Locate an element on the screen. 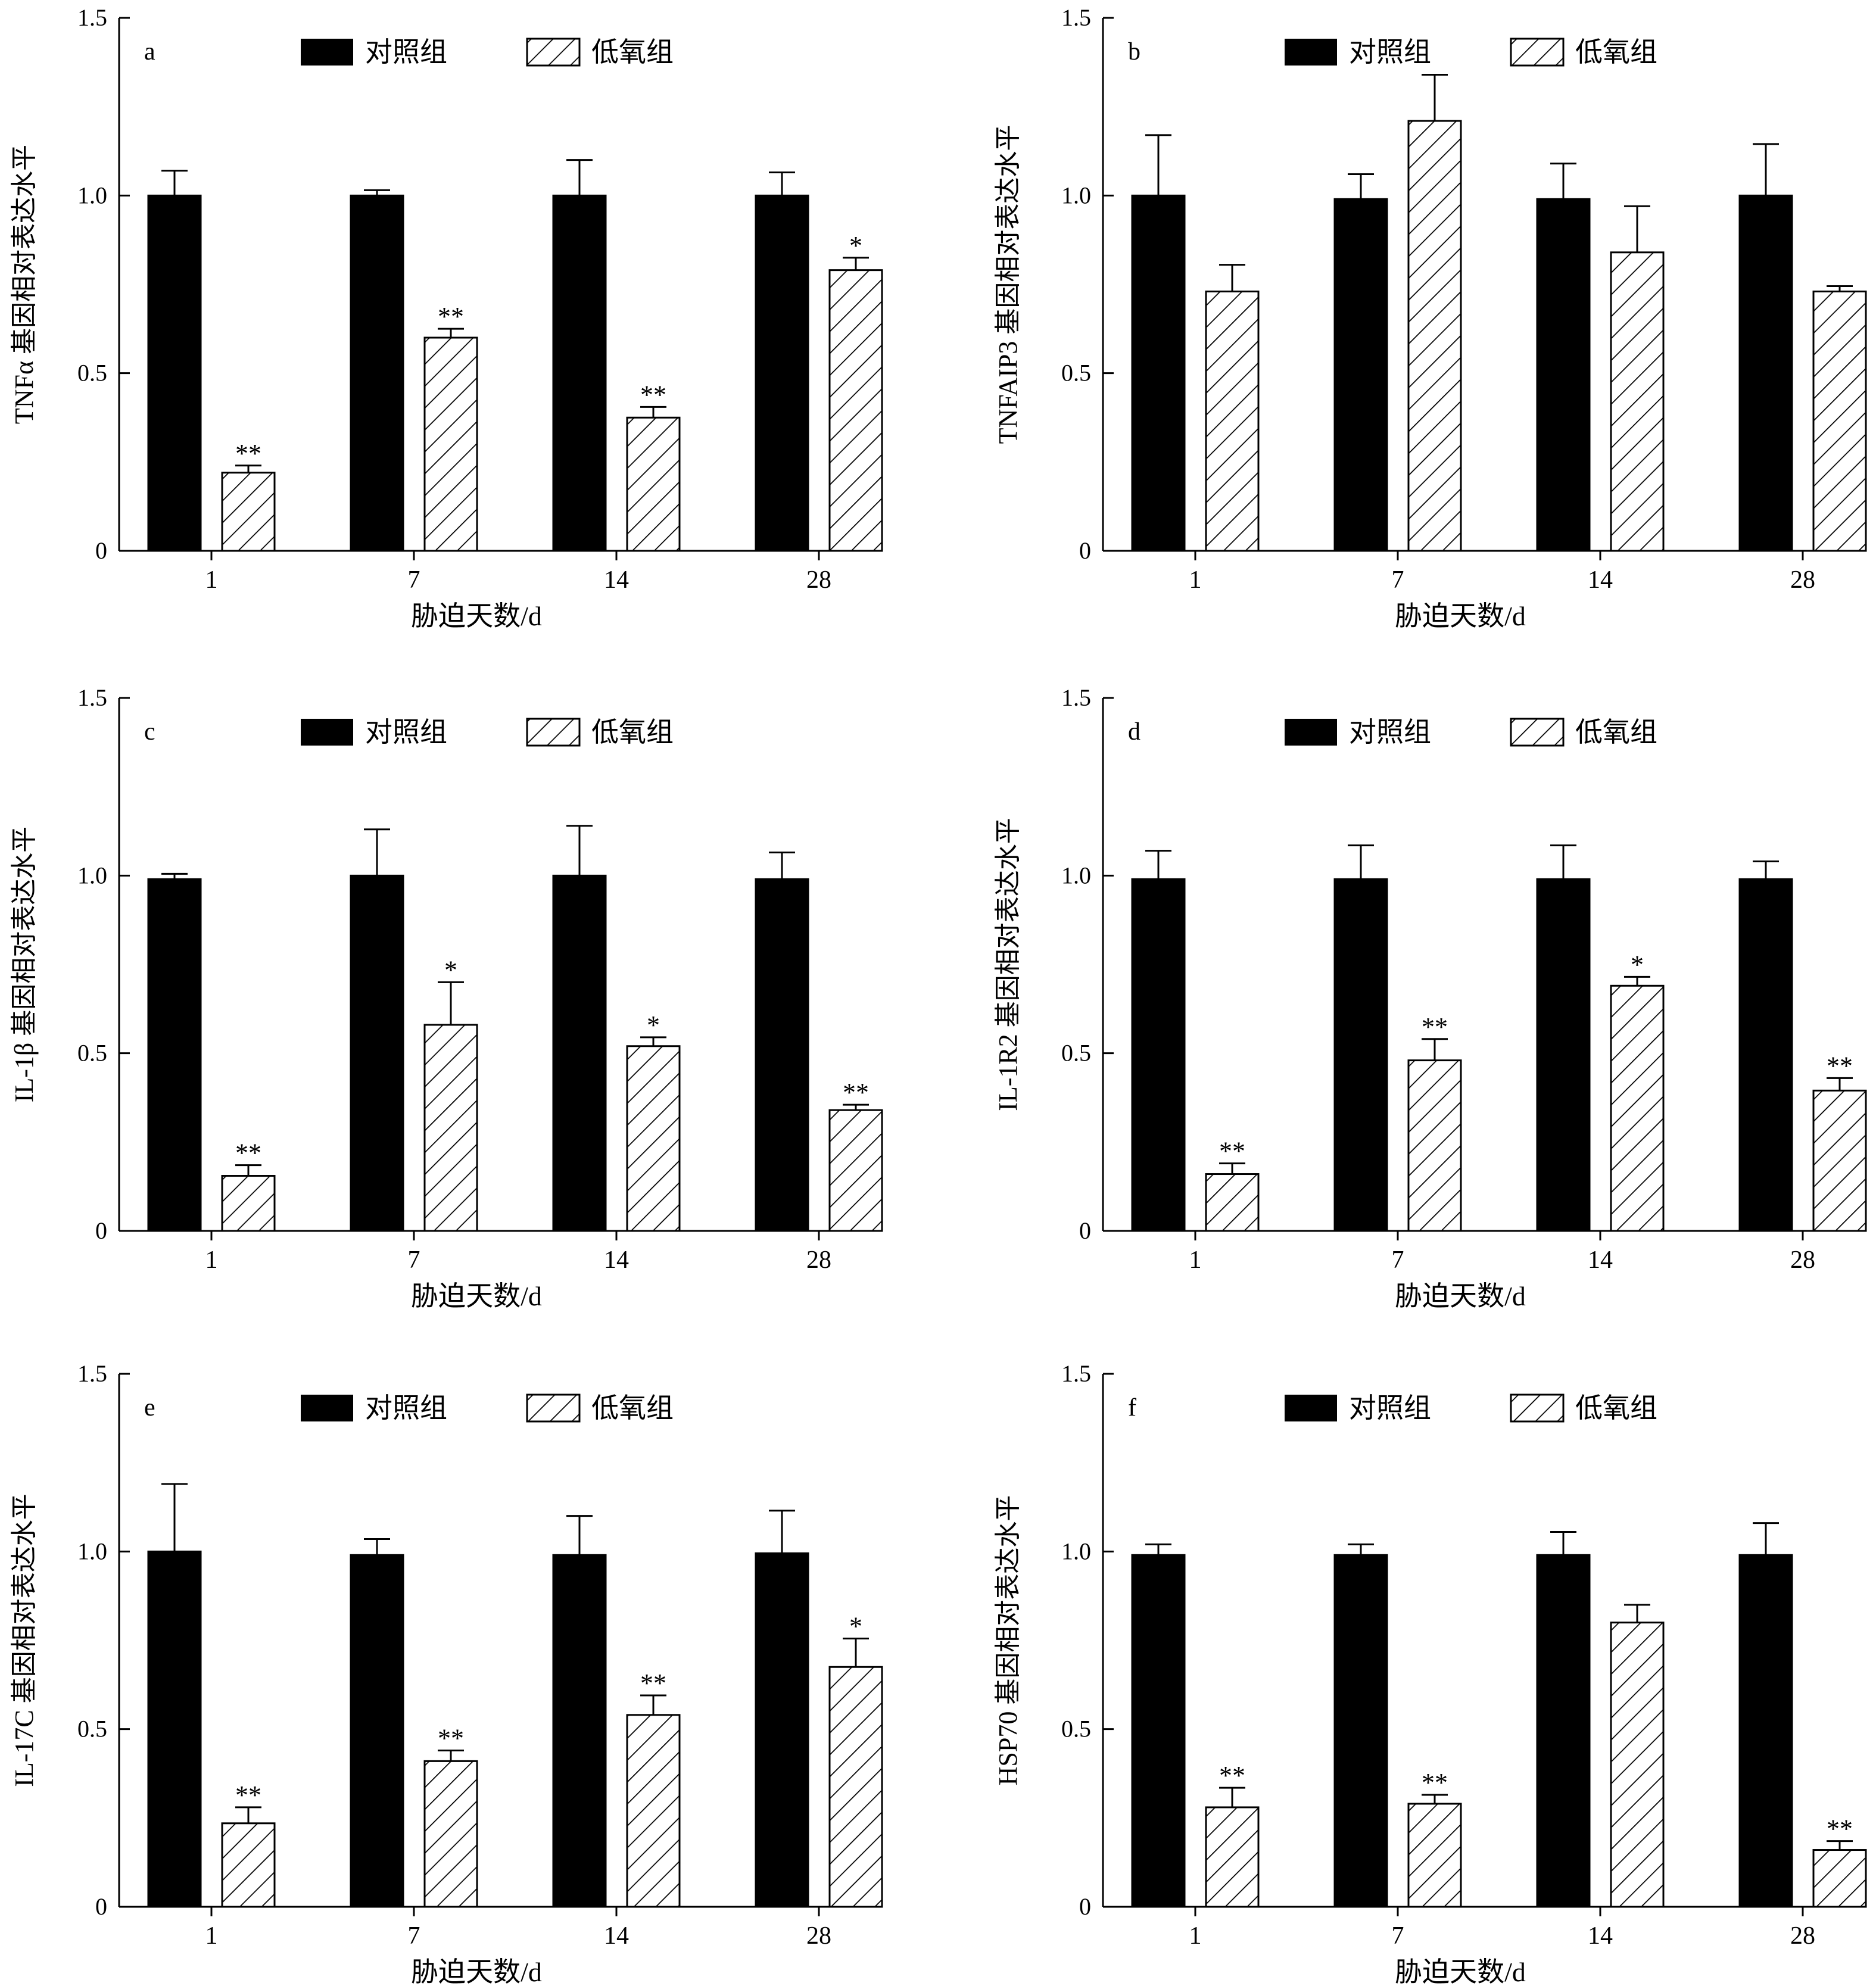  y-axis-label: TNFα 基因相对表达水平 is located at coordinates (24, 284).